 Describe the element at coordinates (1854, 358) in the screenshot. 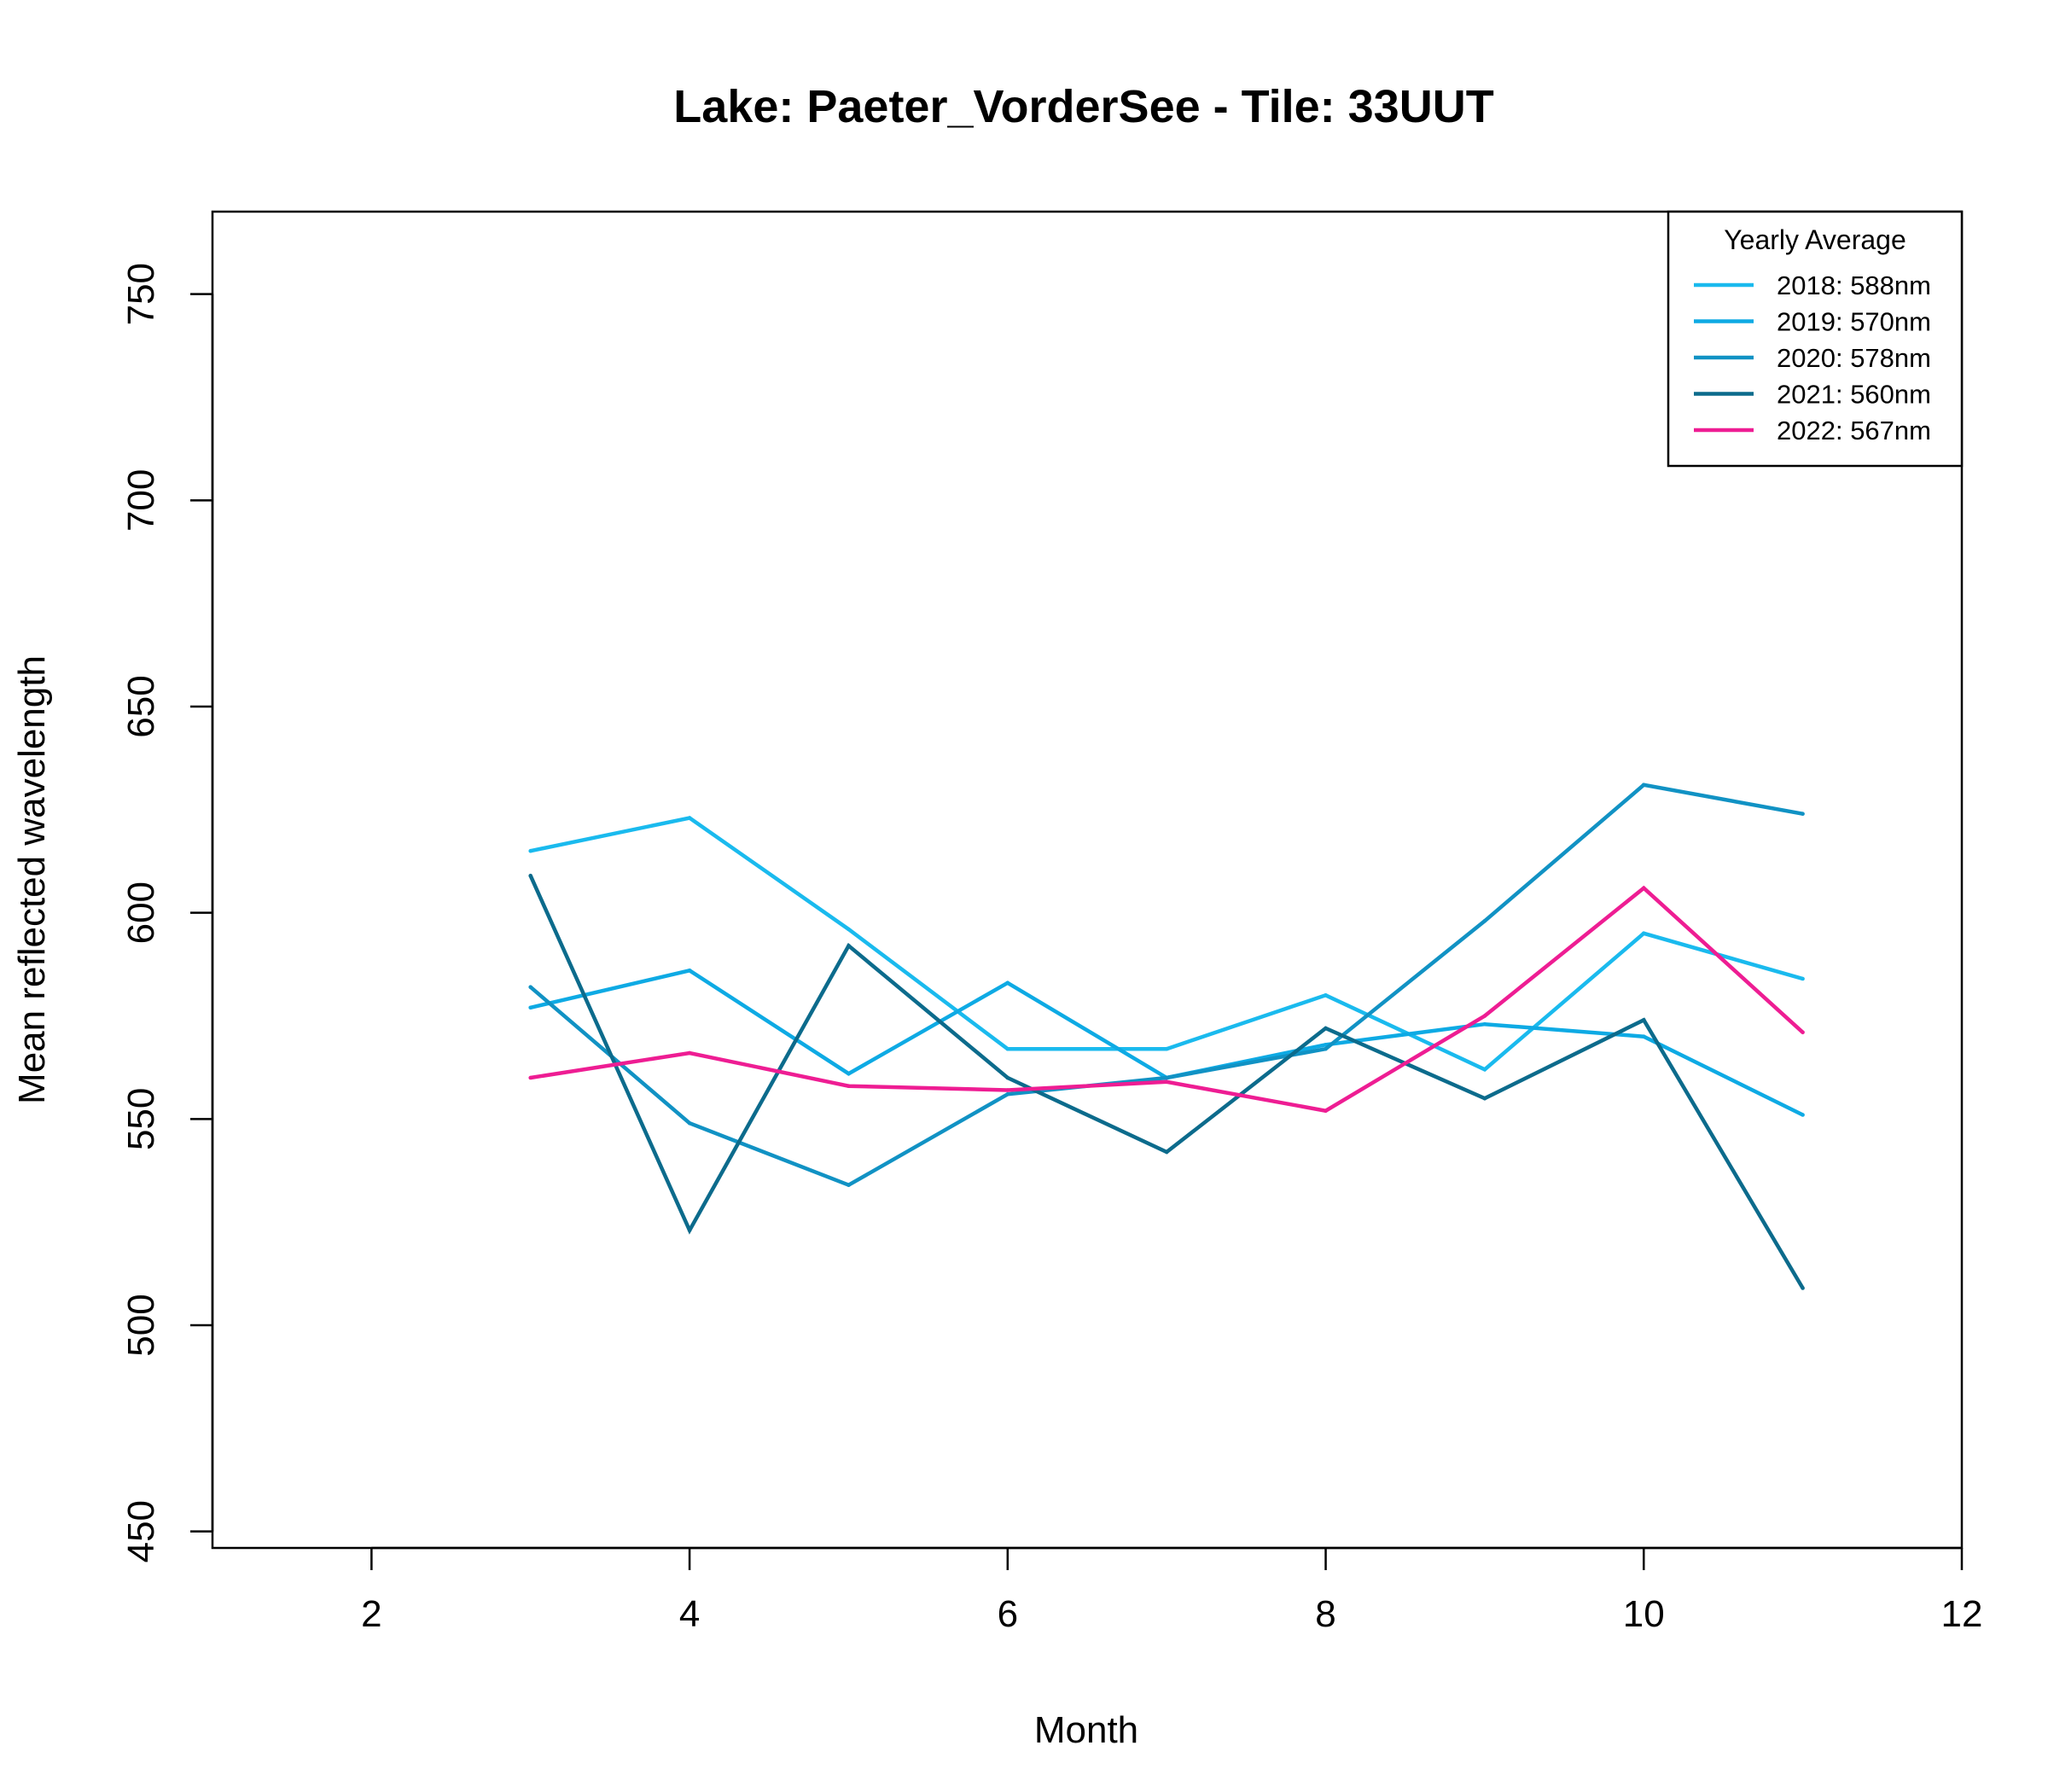

I see `legend-label-2: 2020: 578nm` at that location.